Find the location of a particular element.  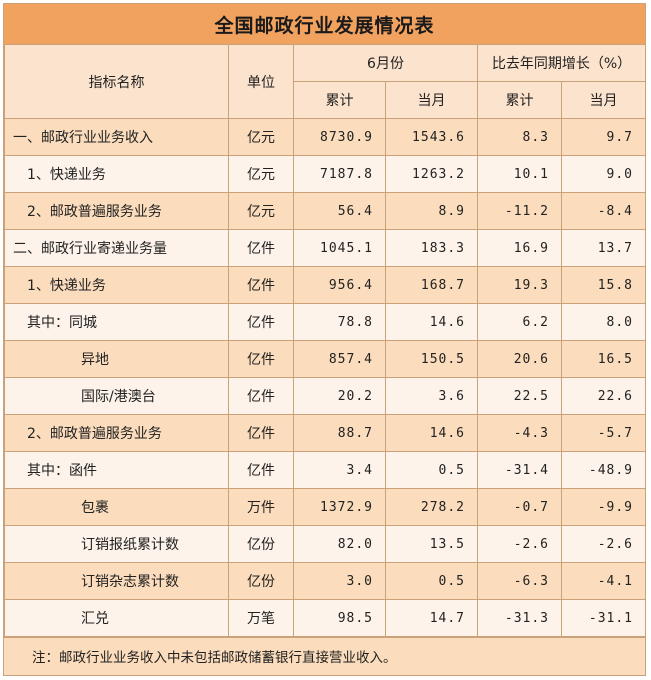

header-indicator-name: 指标名称 is located at coordinates (116, 81).